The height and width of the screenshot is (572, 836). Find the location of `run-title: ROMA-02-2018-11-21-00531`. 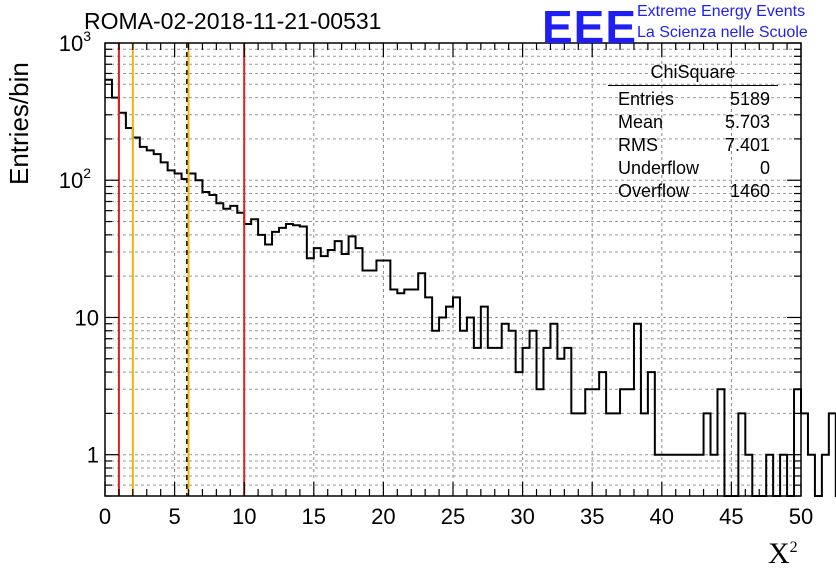

run-title: ROMA-02-2018-11-21-00531 is located at coordinates (233, 21).